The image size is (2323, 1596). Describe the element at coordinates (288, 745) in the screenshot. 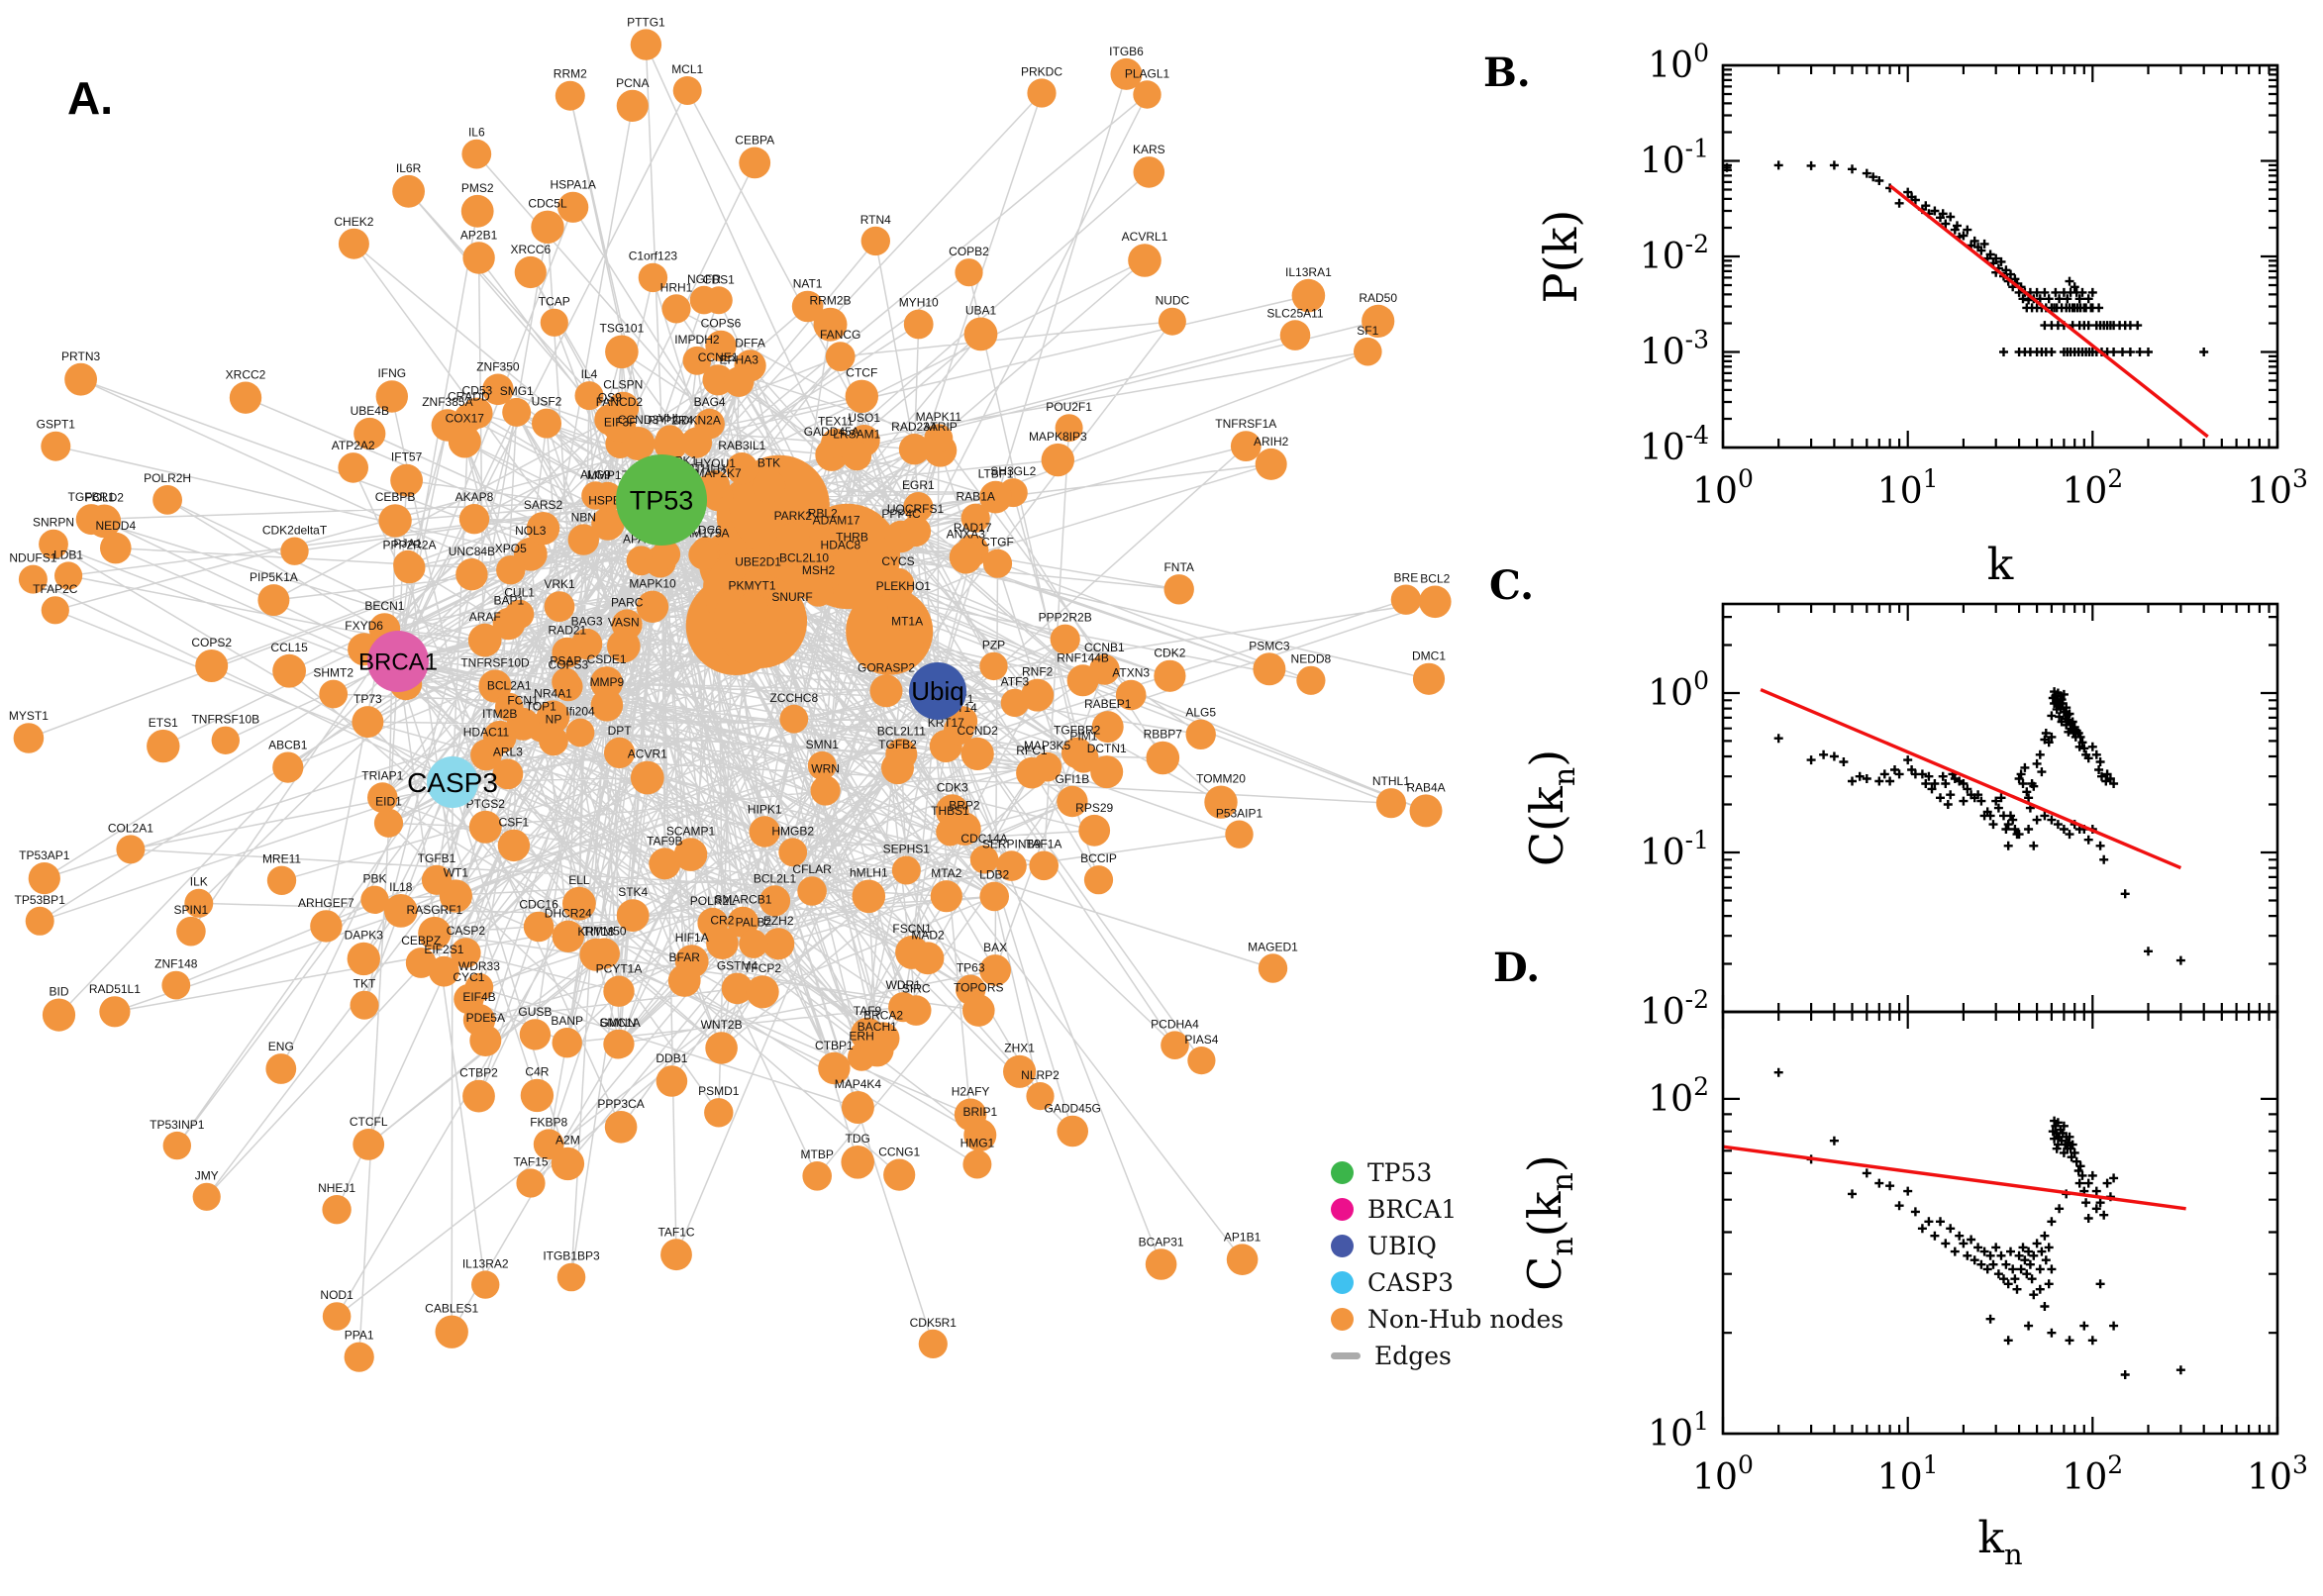

I see `network-node-label: ABCB1` at that location.